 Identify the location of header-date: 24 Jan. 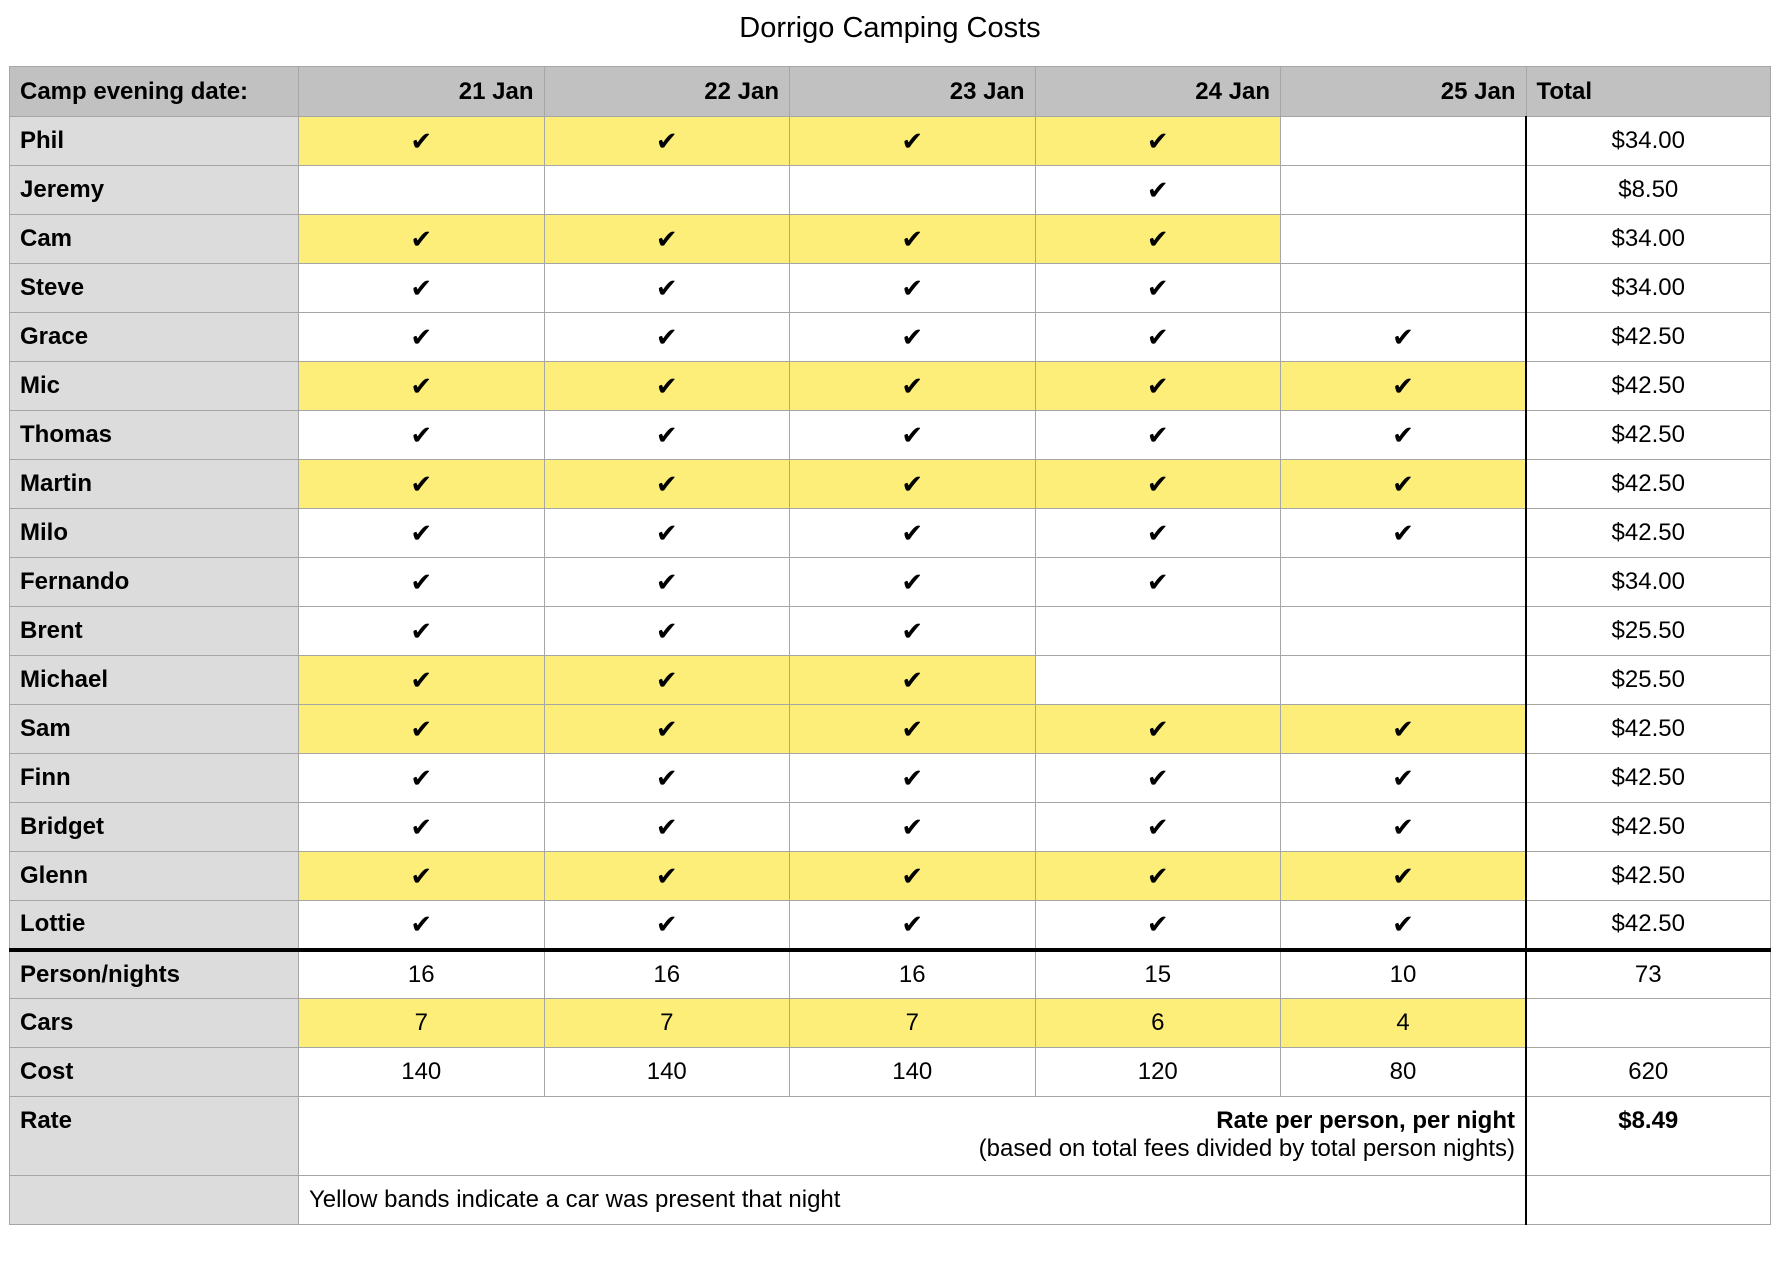
(1157, 91).